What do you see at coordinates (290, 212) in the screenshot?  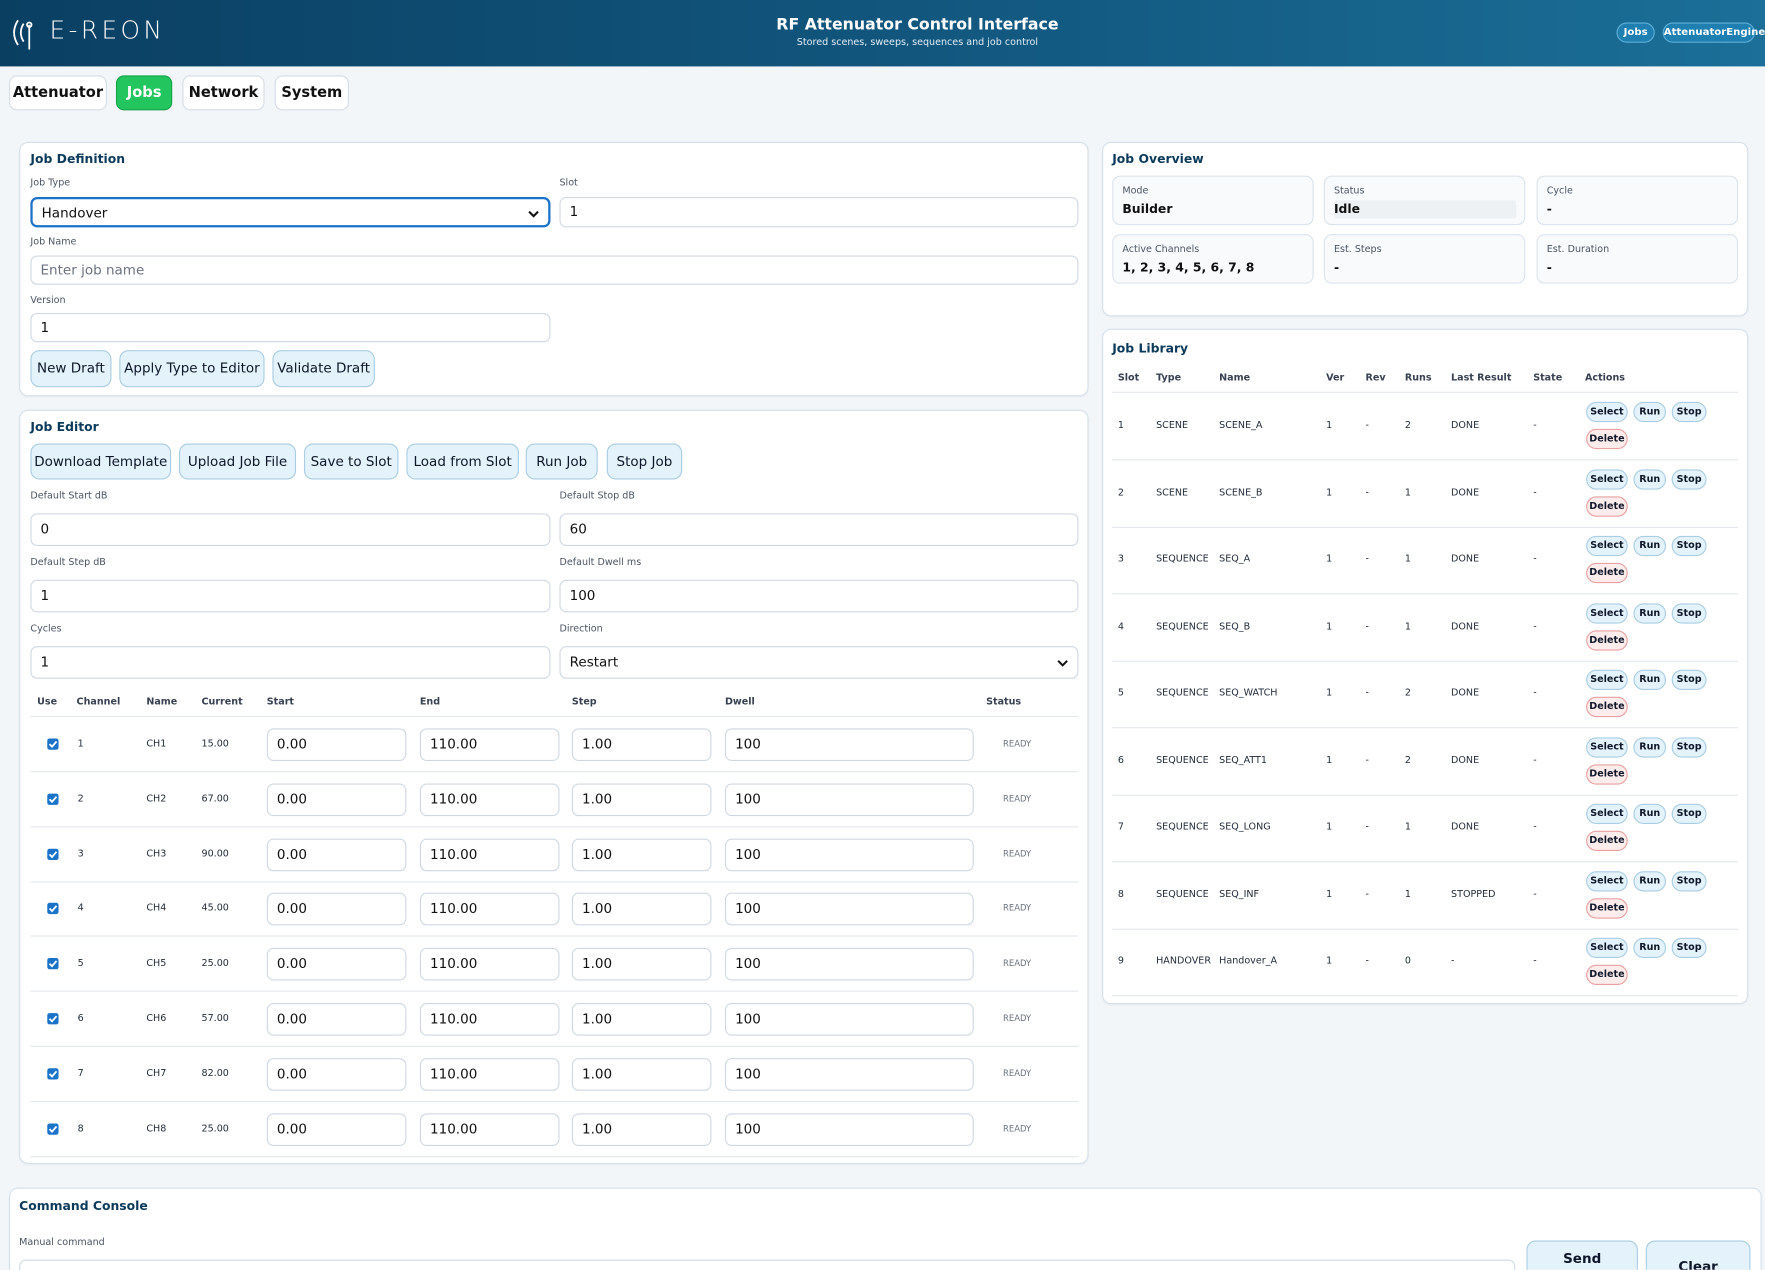 I see `select: Handover` at bounding box center [290, 212].